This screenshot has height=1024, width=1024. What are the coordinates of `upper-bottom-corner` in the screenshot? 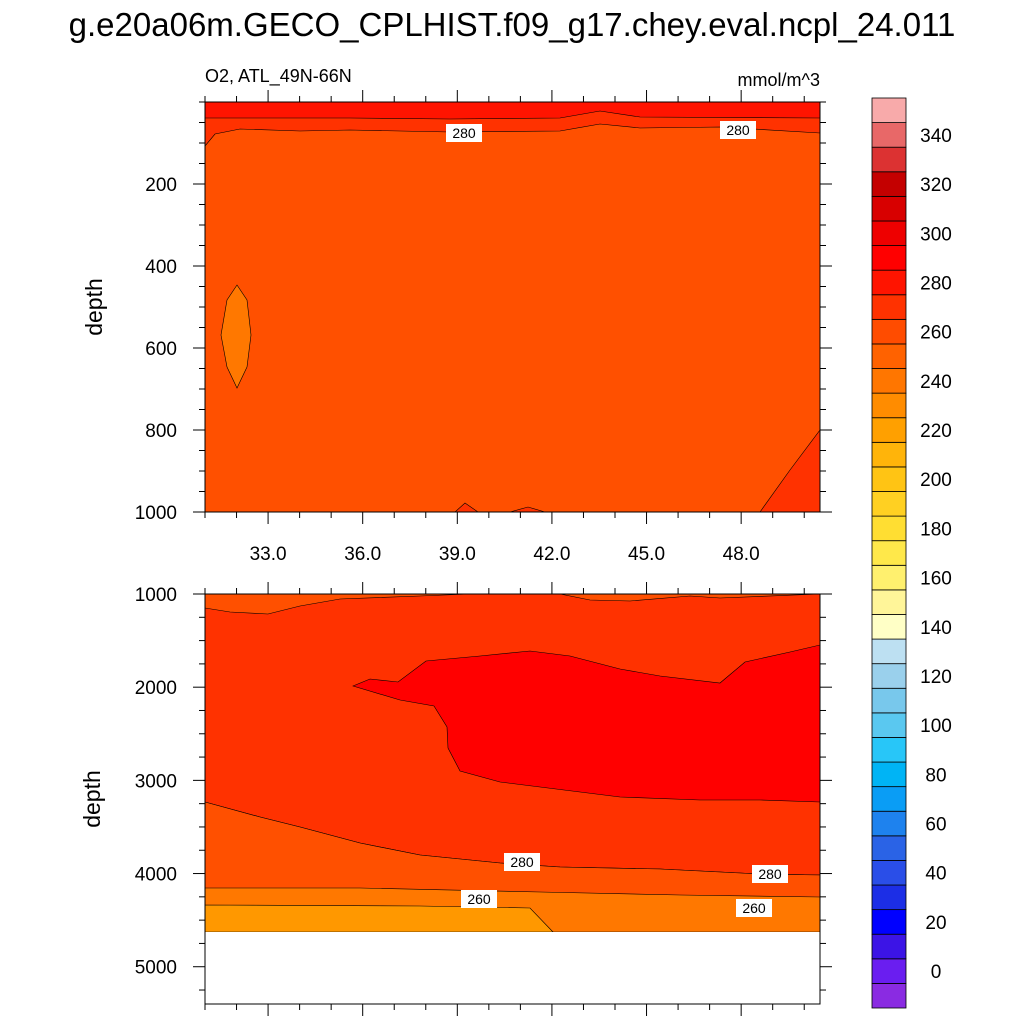 It's located at (789, 470).